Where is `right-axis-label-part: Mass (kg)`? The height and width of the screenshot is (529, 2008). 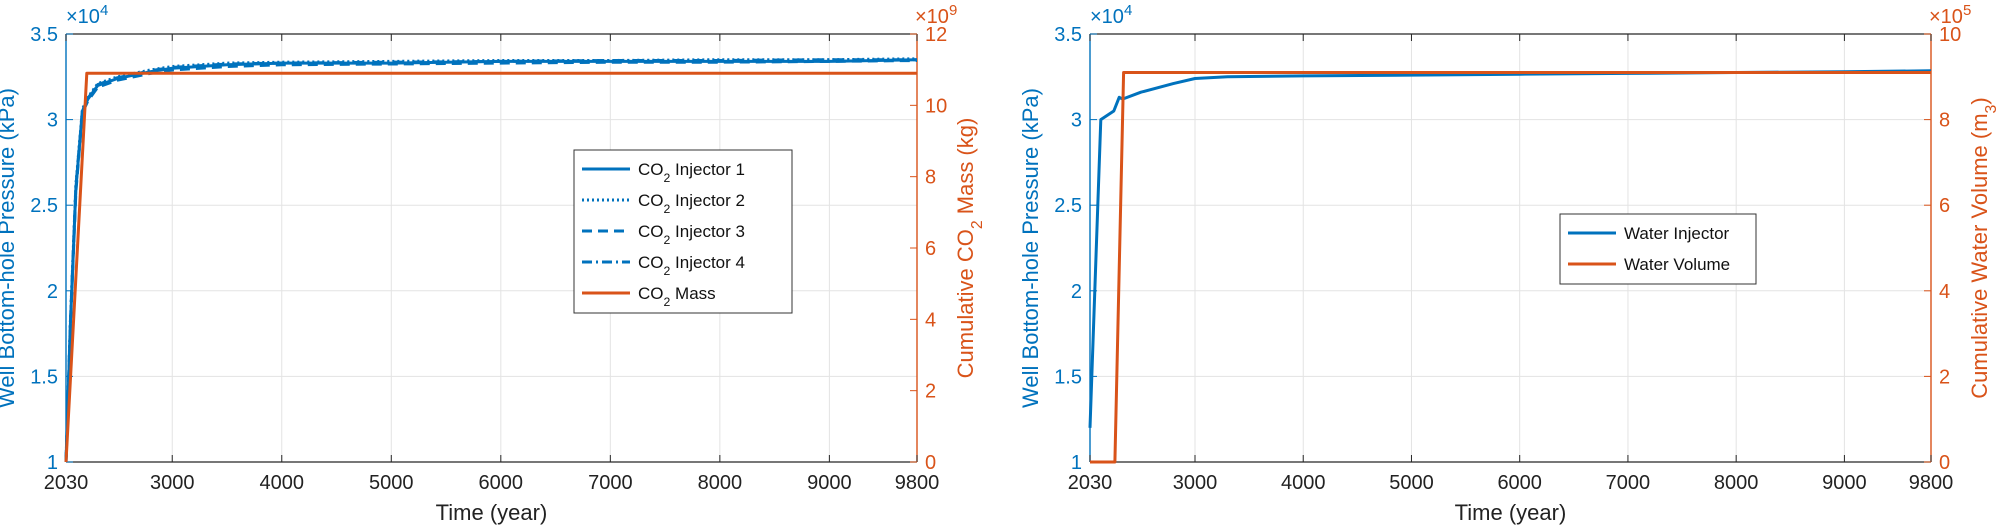 right-axis-label-part: Mass (kg) is located at coordinates (965, 169).